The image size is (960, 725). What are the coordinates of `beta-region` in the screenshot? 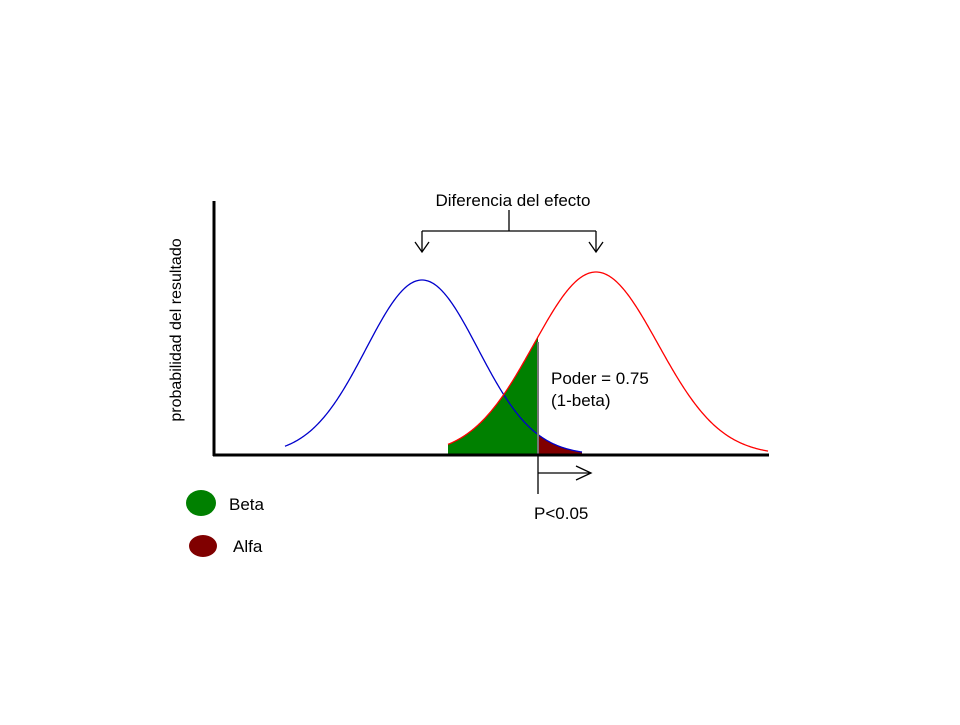 It's located at (493, 395).